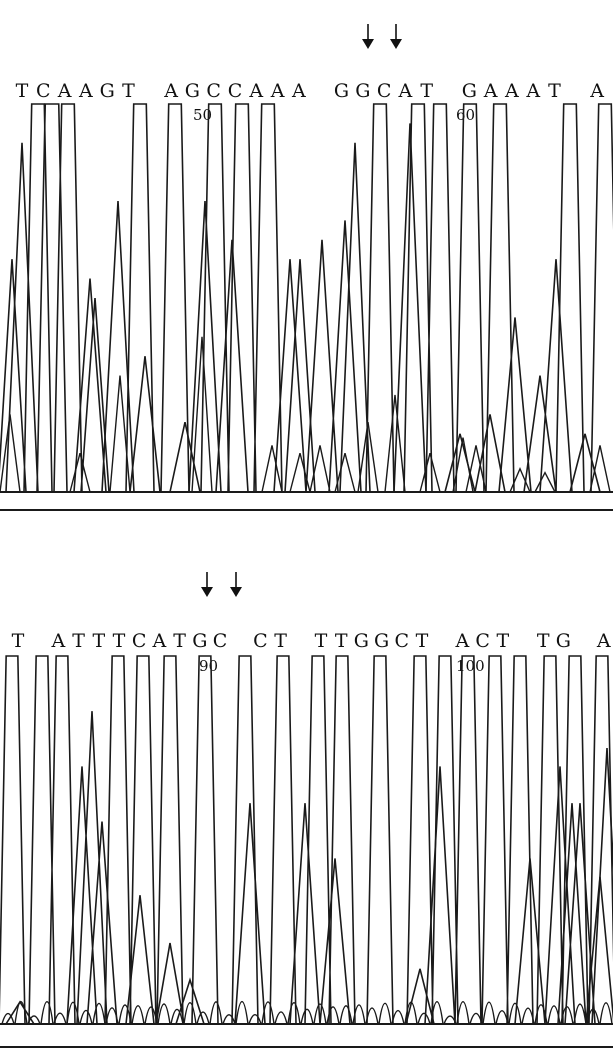 Image resolution: width=613 pixels, height=1057 pixels. Describe the element at coordinates (466, 115) in the screenshot. I see `position-label: 60` at that location.